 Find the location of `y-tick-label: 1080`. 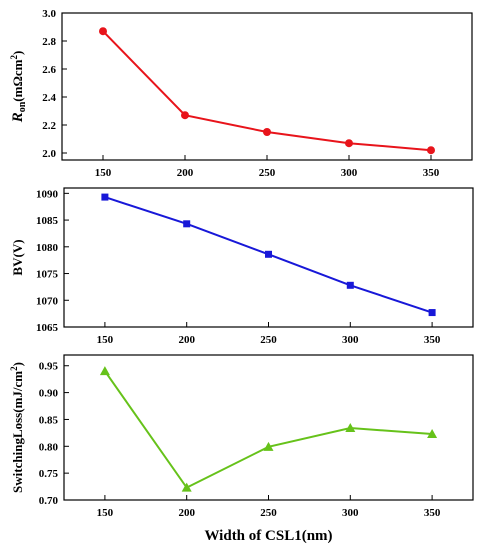

y-tick-label: 1080 is located at coordinates (47, 248).